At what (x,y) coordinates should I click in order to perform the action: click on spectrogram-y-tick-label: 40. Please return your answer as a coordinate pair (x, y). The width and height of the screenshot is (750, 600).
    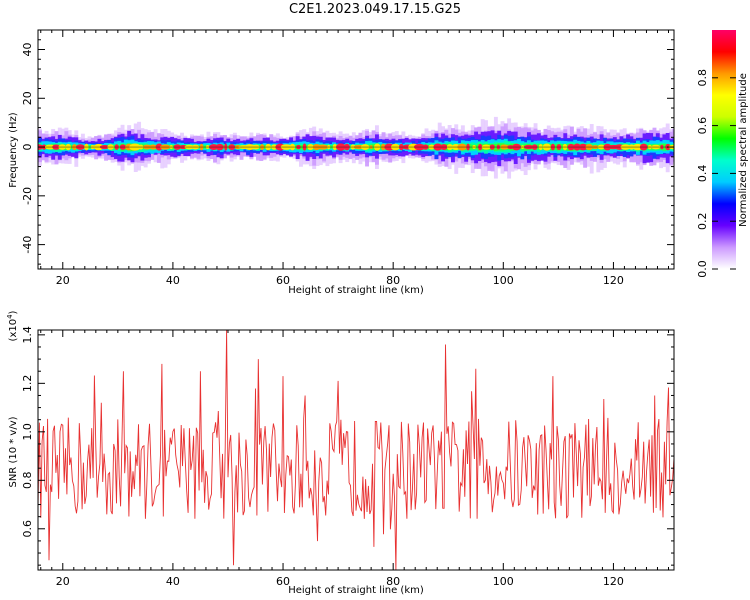
    Looking at the image, I should click on (27, 50).